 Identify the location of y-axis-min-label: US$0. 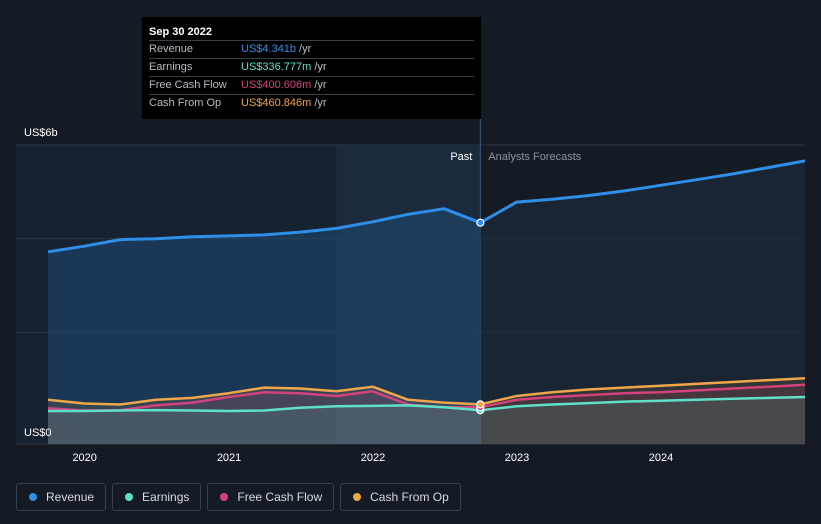
(38, 433).